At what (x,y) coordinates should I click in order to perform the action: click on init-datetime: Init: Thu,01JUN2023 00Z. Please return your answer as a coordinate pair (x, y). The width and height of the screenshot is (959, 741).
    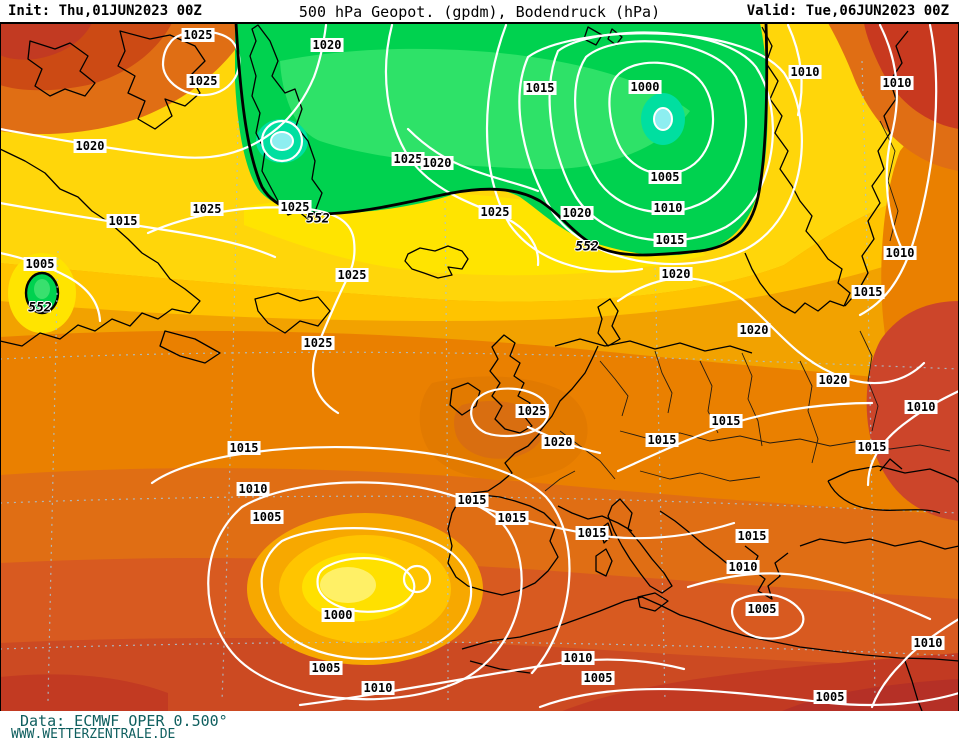
    Looking at the image, I should click on (105, 11).